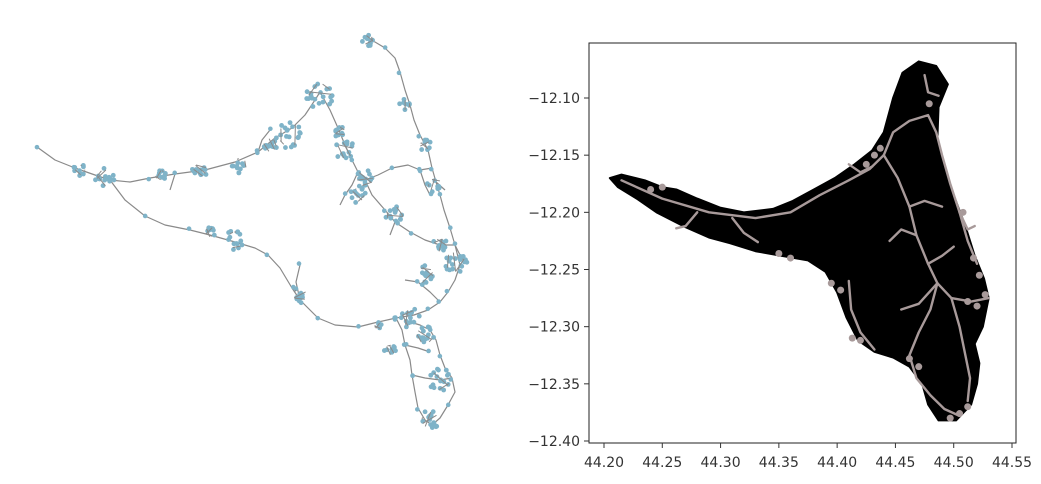 Image resolution: width=1041 pixels, height=484 pixels. What do you see at coordinates (662, 463) in the screenshot?
I see `x-tick-label: 44.25` at bounding box center [662, 463].